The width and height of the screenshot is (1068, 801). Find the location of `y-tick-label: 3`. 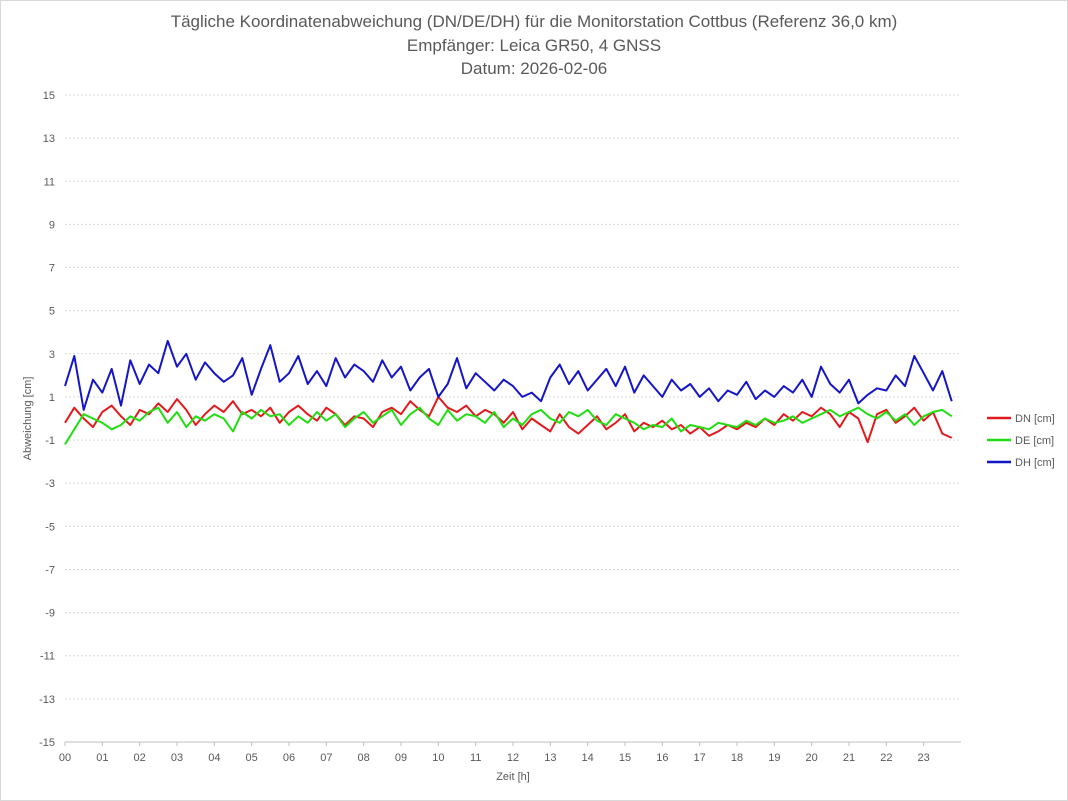

y-tick-label: 3 is located at coordinates (52, 355).